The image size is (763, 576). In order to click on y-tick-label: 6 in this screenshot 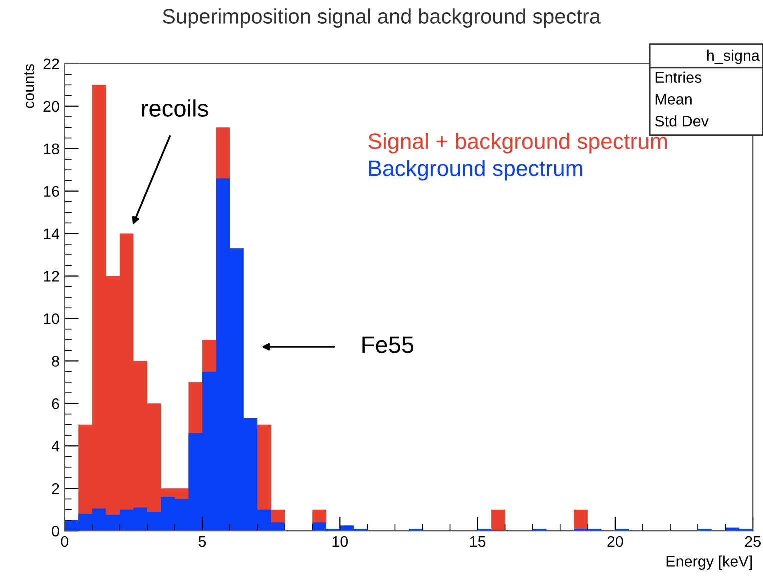, I will do `click(56, 404)`.